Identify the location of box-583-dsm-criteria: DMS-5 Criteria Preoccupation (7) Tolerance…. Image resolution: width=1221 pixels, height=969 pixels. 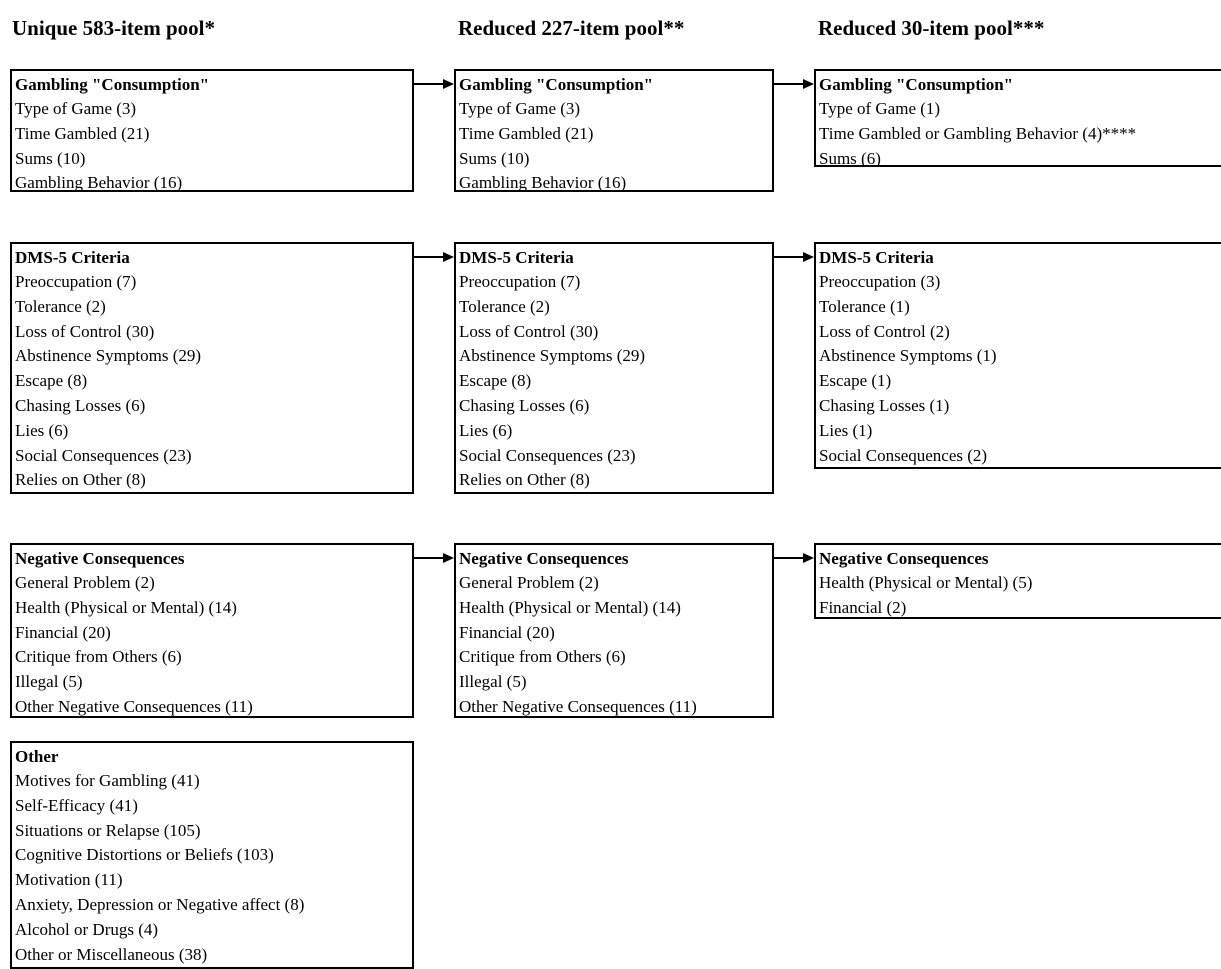
(212, 368).